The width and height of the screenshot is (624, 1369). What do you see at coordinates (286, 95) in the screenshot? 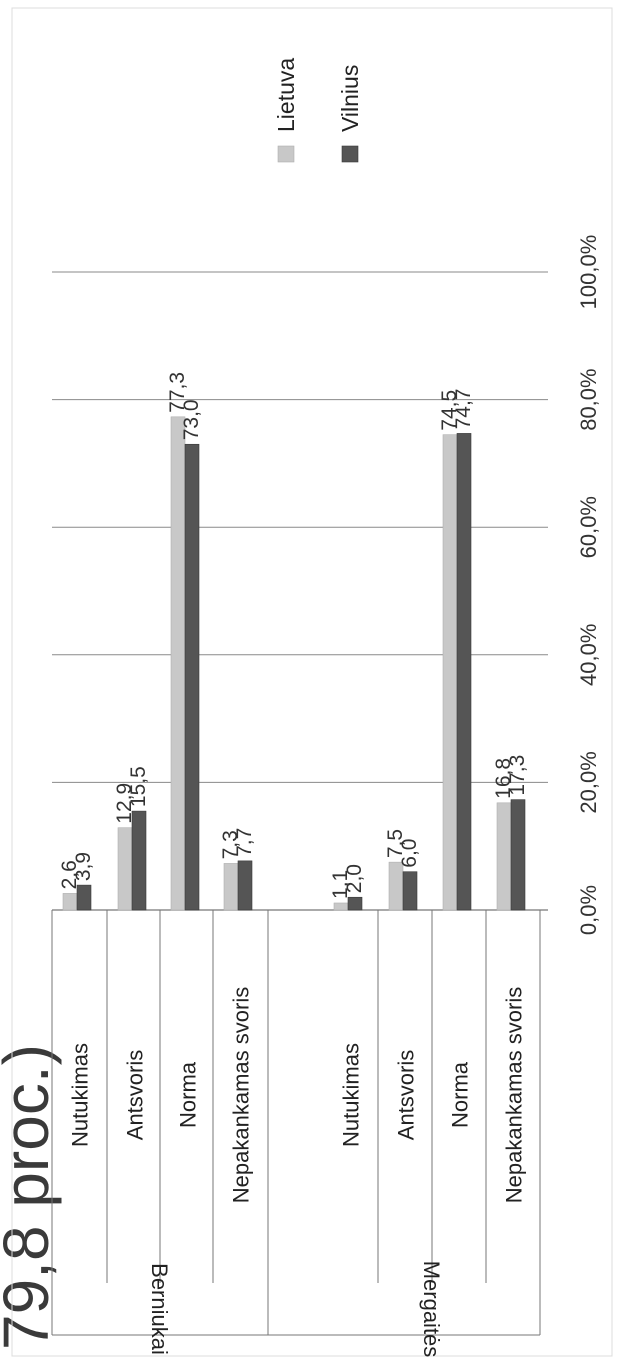
I see `legend-label: Lietuva` at bounding box center [286, 95].